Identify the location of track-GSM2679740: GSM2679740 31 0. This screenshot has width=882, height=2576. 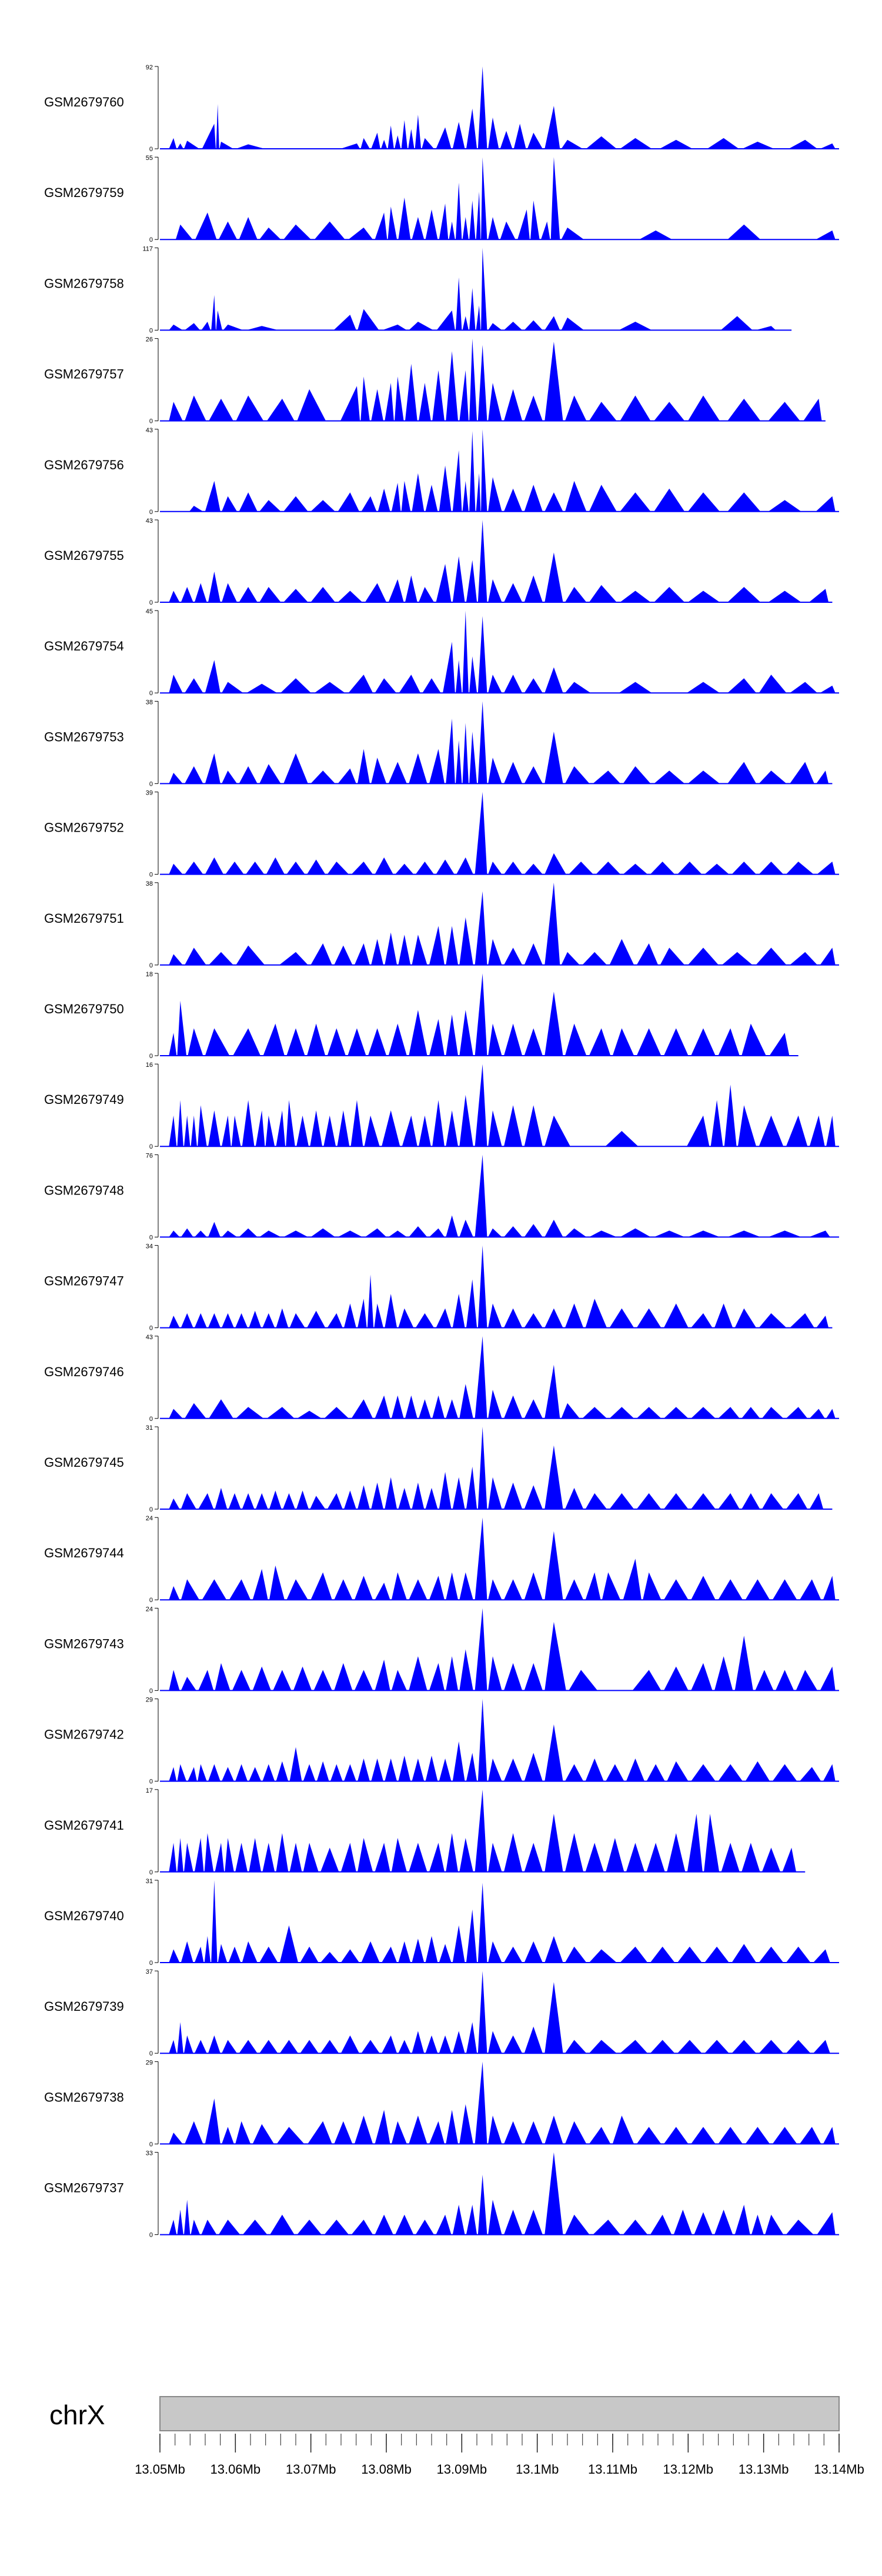
(441, 1922).